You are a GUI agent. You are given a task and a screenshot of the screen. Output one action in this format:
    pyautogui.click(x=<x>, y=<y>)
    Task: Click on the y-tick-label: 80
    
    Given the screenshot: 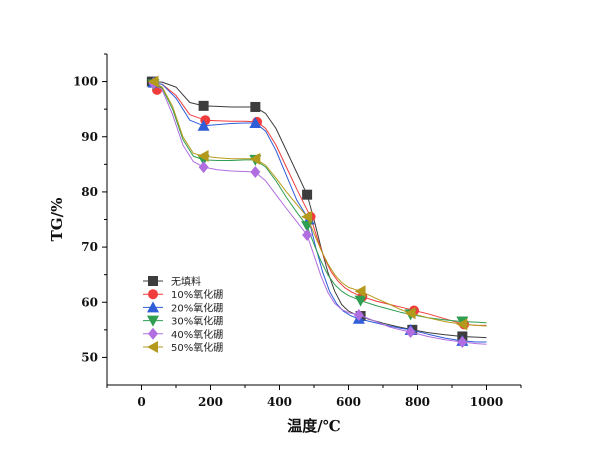 What is the action you would take?
    pyautogui.click(x=89, y=192)
    